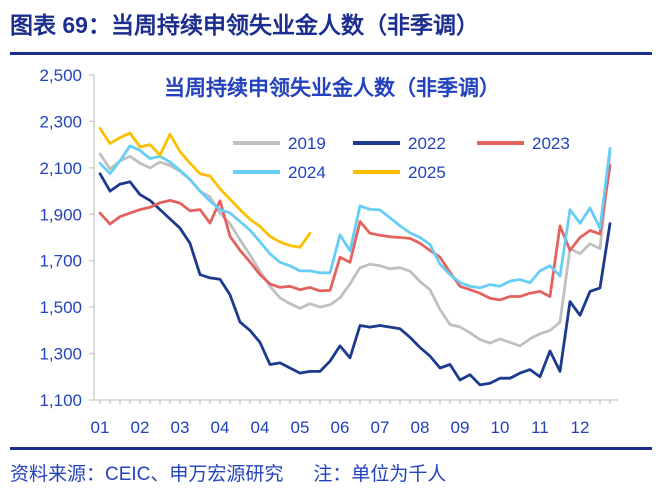  I want to click on y-axis-label: 2,100, so click(60, 168).